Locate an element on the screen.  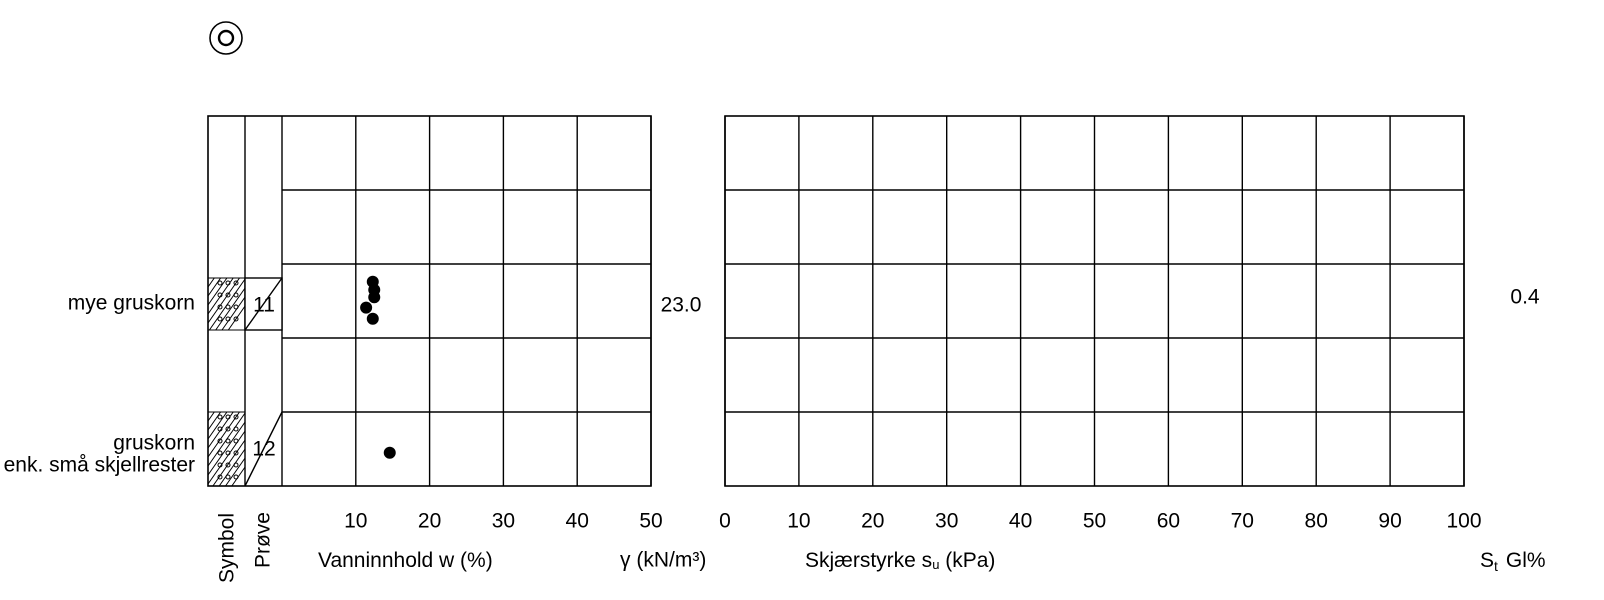
sample-number: 11 is located at coordinates (264, 305).